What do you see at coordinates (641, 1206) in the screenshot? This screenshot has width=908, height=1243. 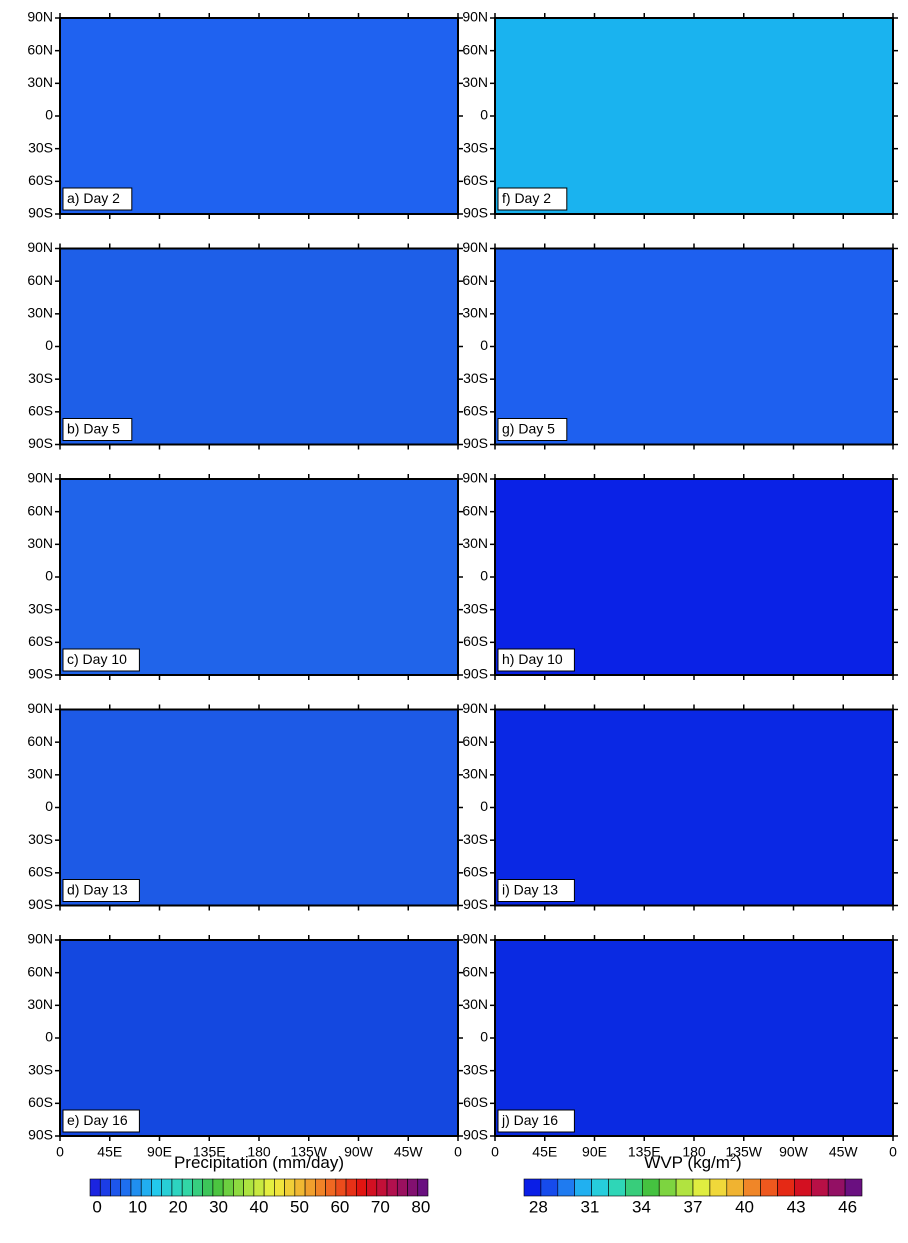 I see `colorbar-tick-label: 34` at bounding box center [641, 1206].